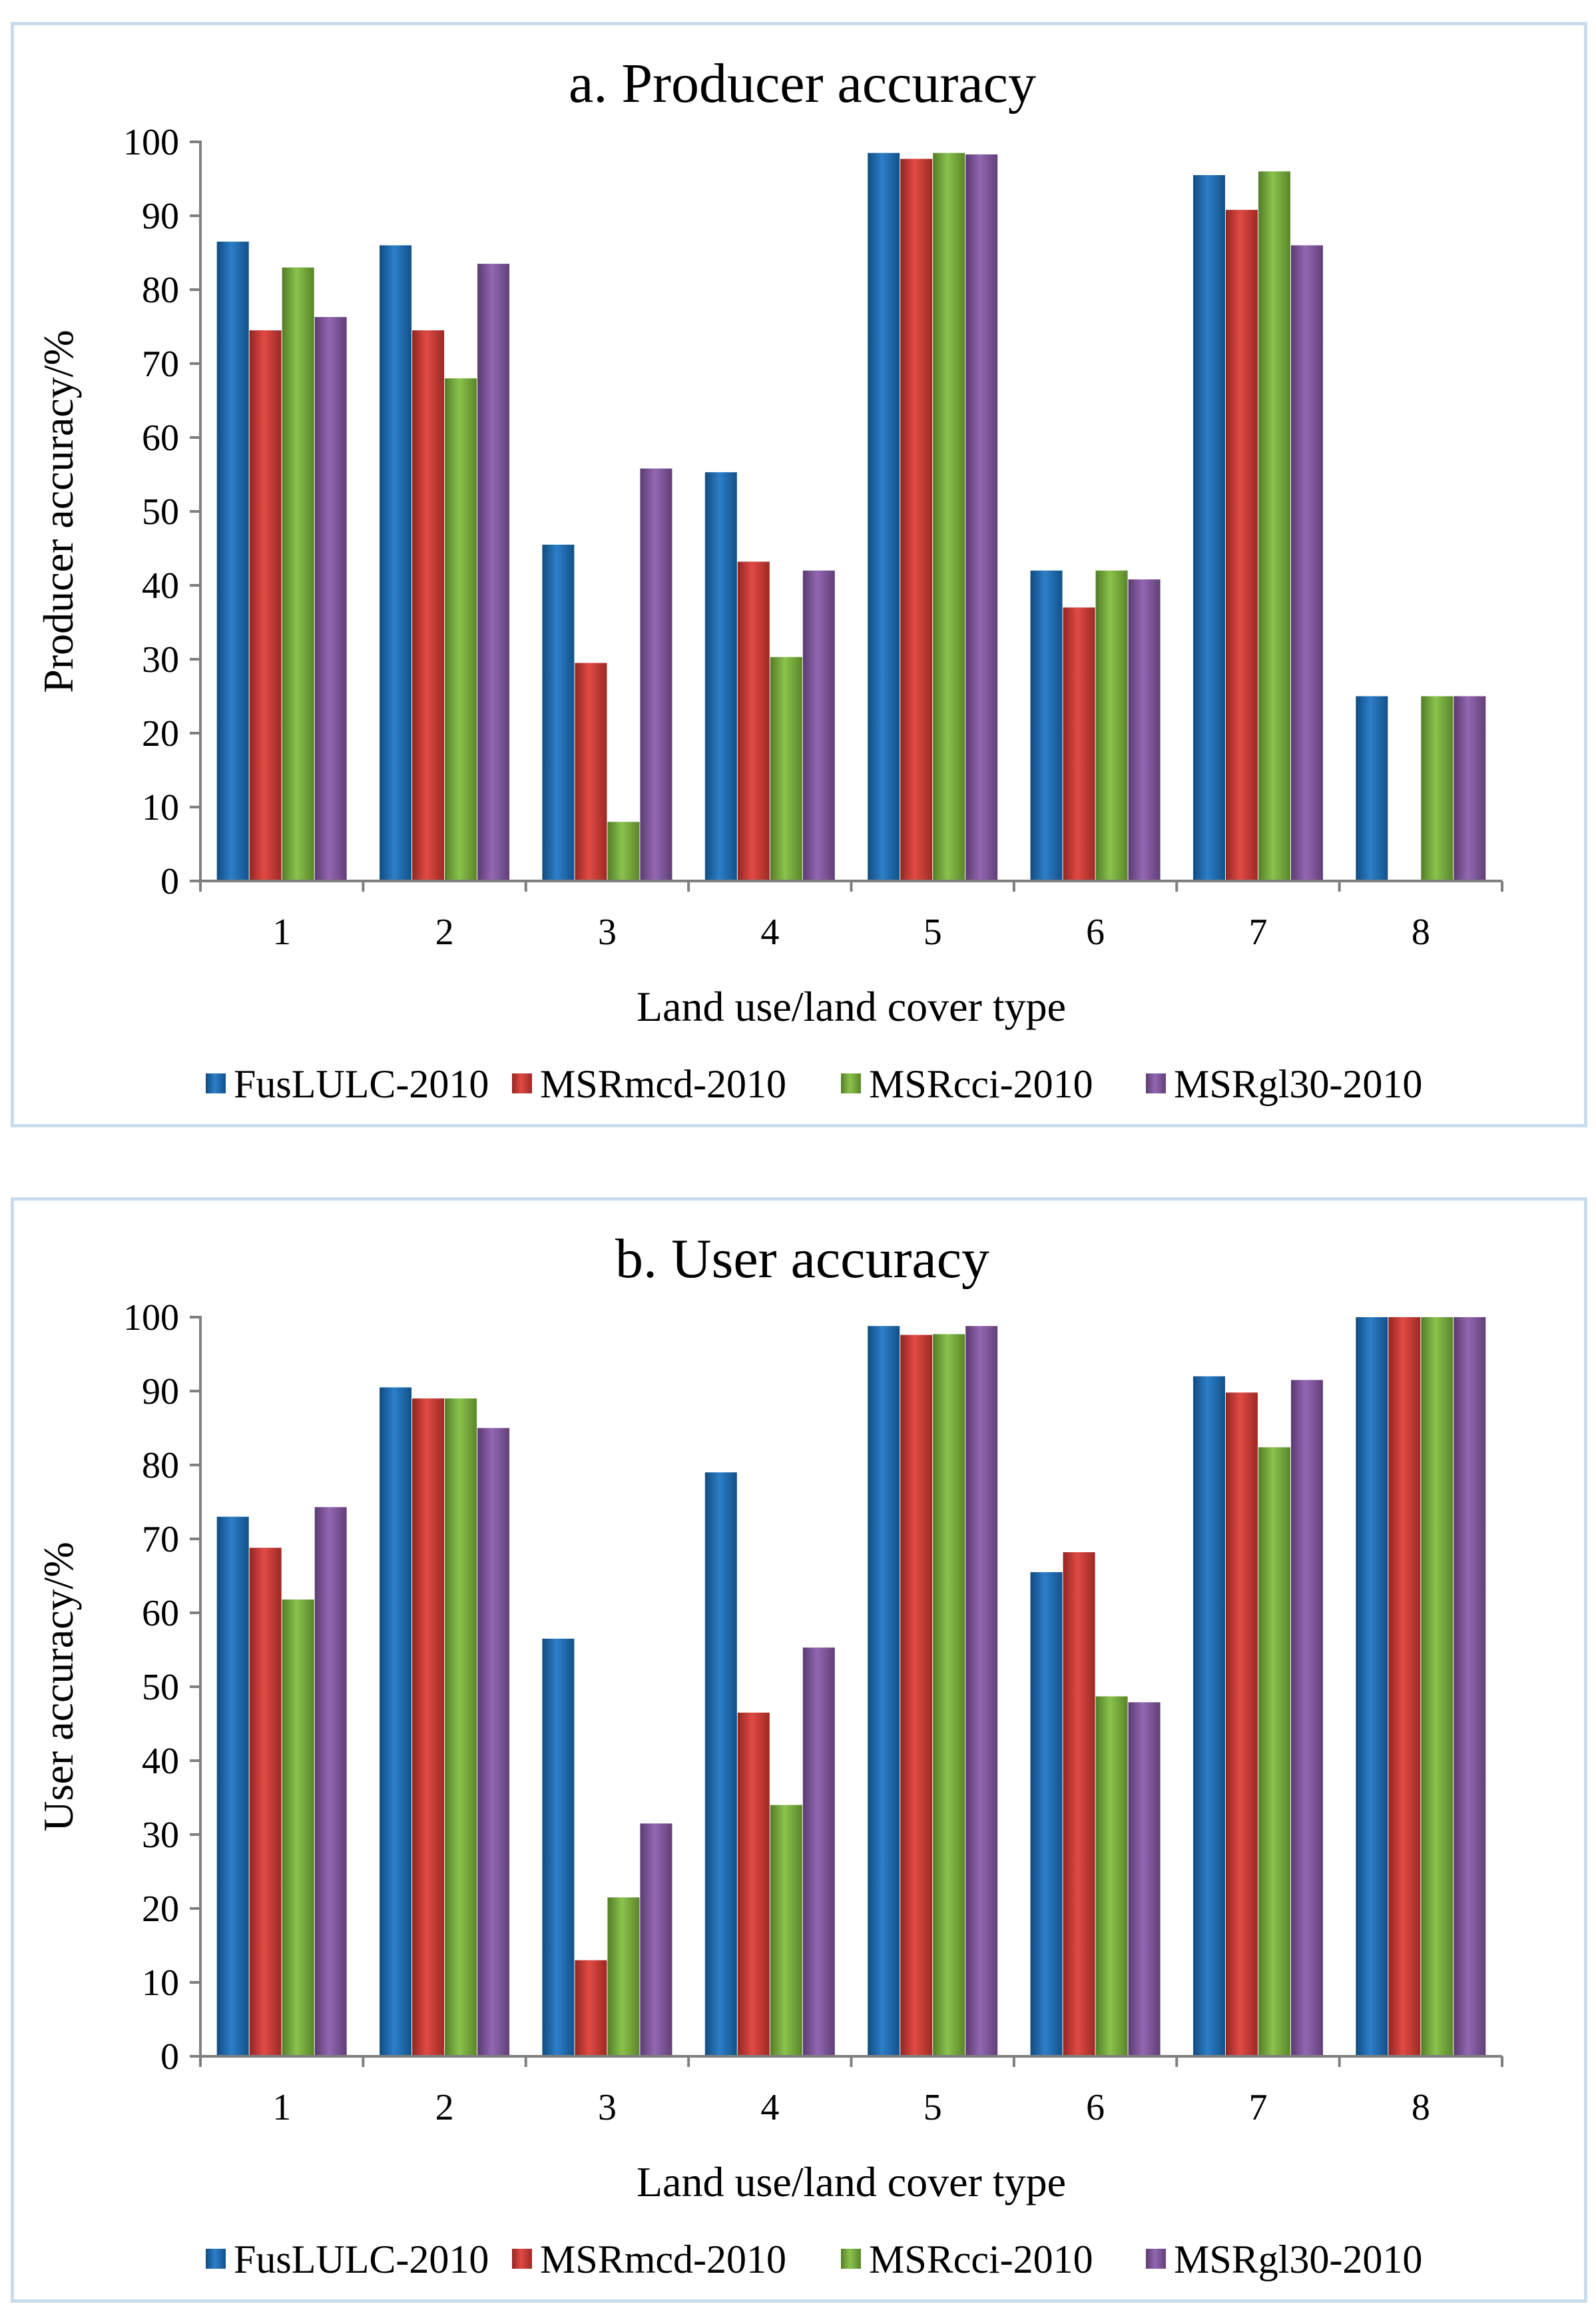 Image resolution: width=1596 pixels, height=2322 pixels. What do you see at coordinates (160, 438) in the screenshot?
I see `y-tick-label: 60` at bounding box center [160, 438].